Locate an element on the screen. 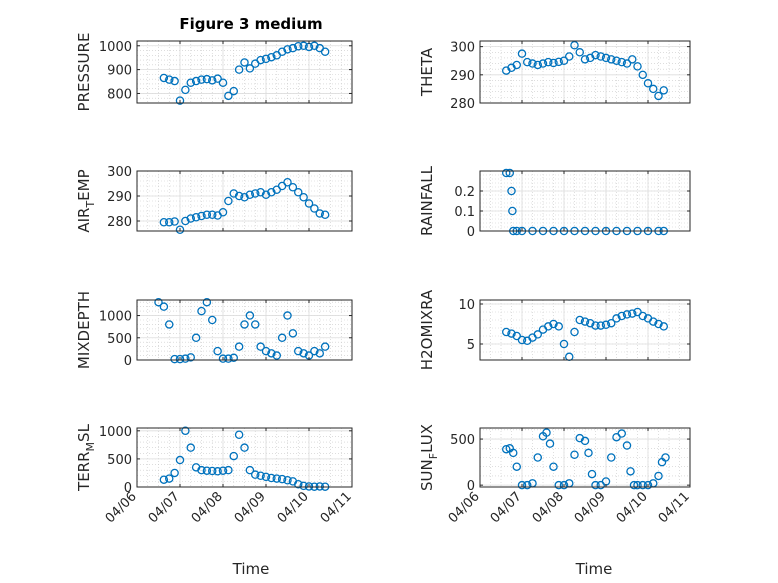  air-temp-axes-box is located at coordinates (244, 201).